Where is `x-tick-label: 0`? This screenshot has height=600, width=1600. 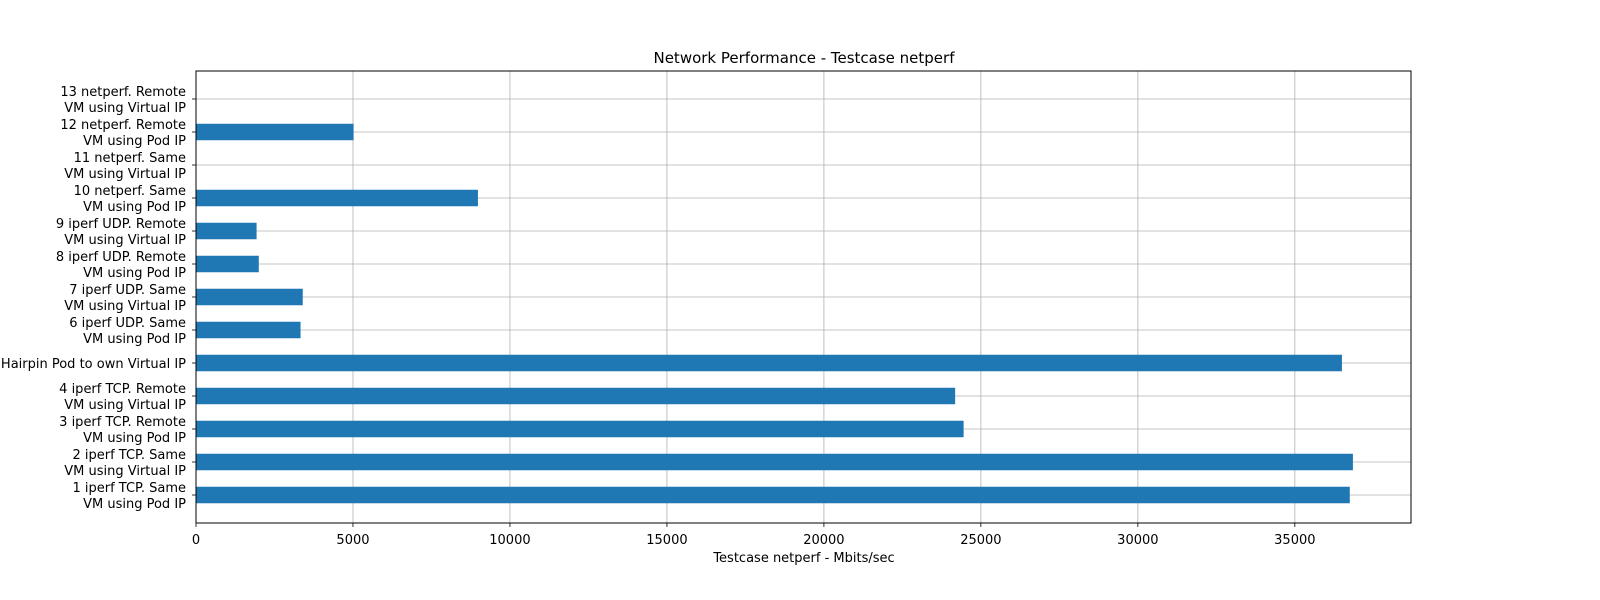 x-tick-label: 0 is located at coordinates (196, 540).